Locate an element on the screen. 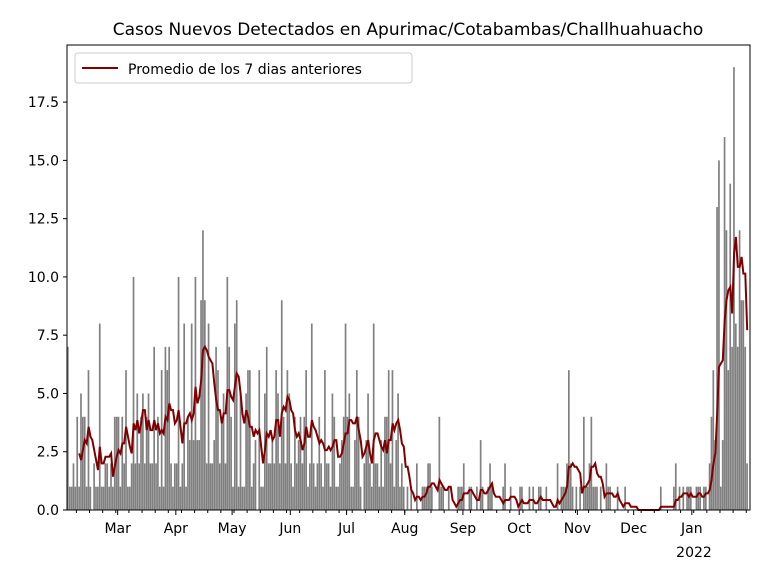 The height and width of the screenshot is (576, 768). x-tick-label: May is located at coordinates (232, 529).